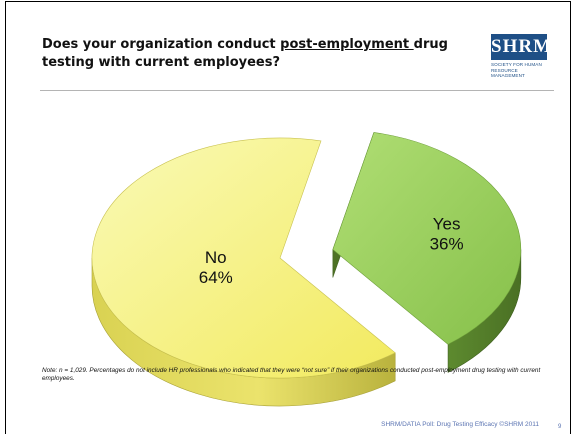 The image size is (576, 435). Describe the element at coordinates (347, 44) in the screenshot. I see `title-underlined: post-employment` at that location.